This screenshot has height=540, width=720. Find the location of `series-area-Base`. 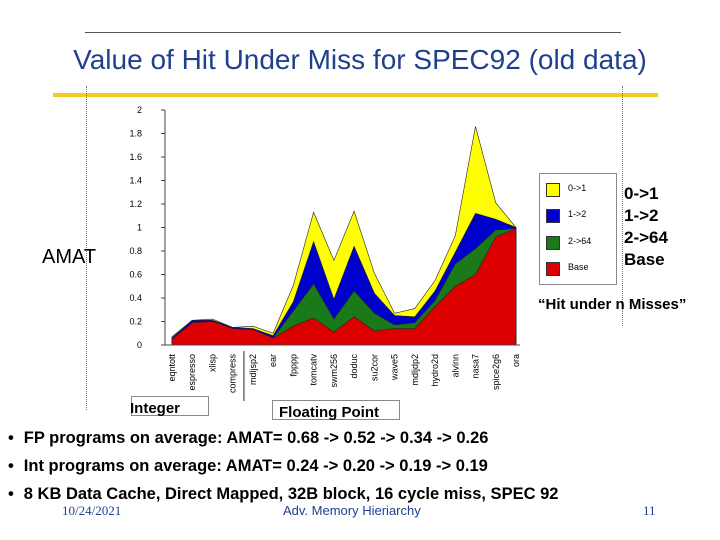

series-area-Base is located at coordinates (344, 287).